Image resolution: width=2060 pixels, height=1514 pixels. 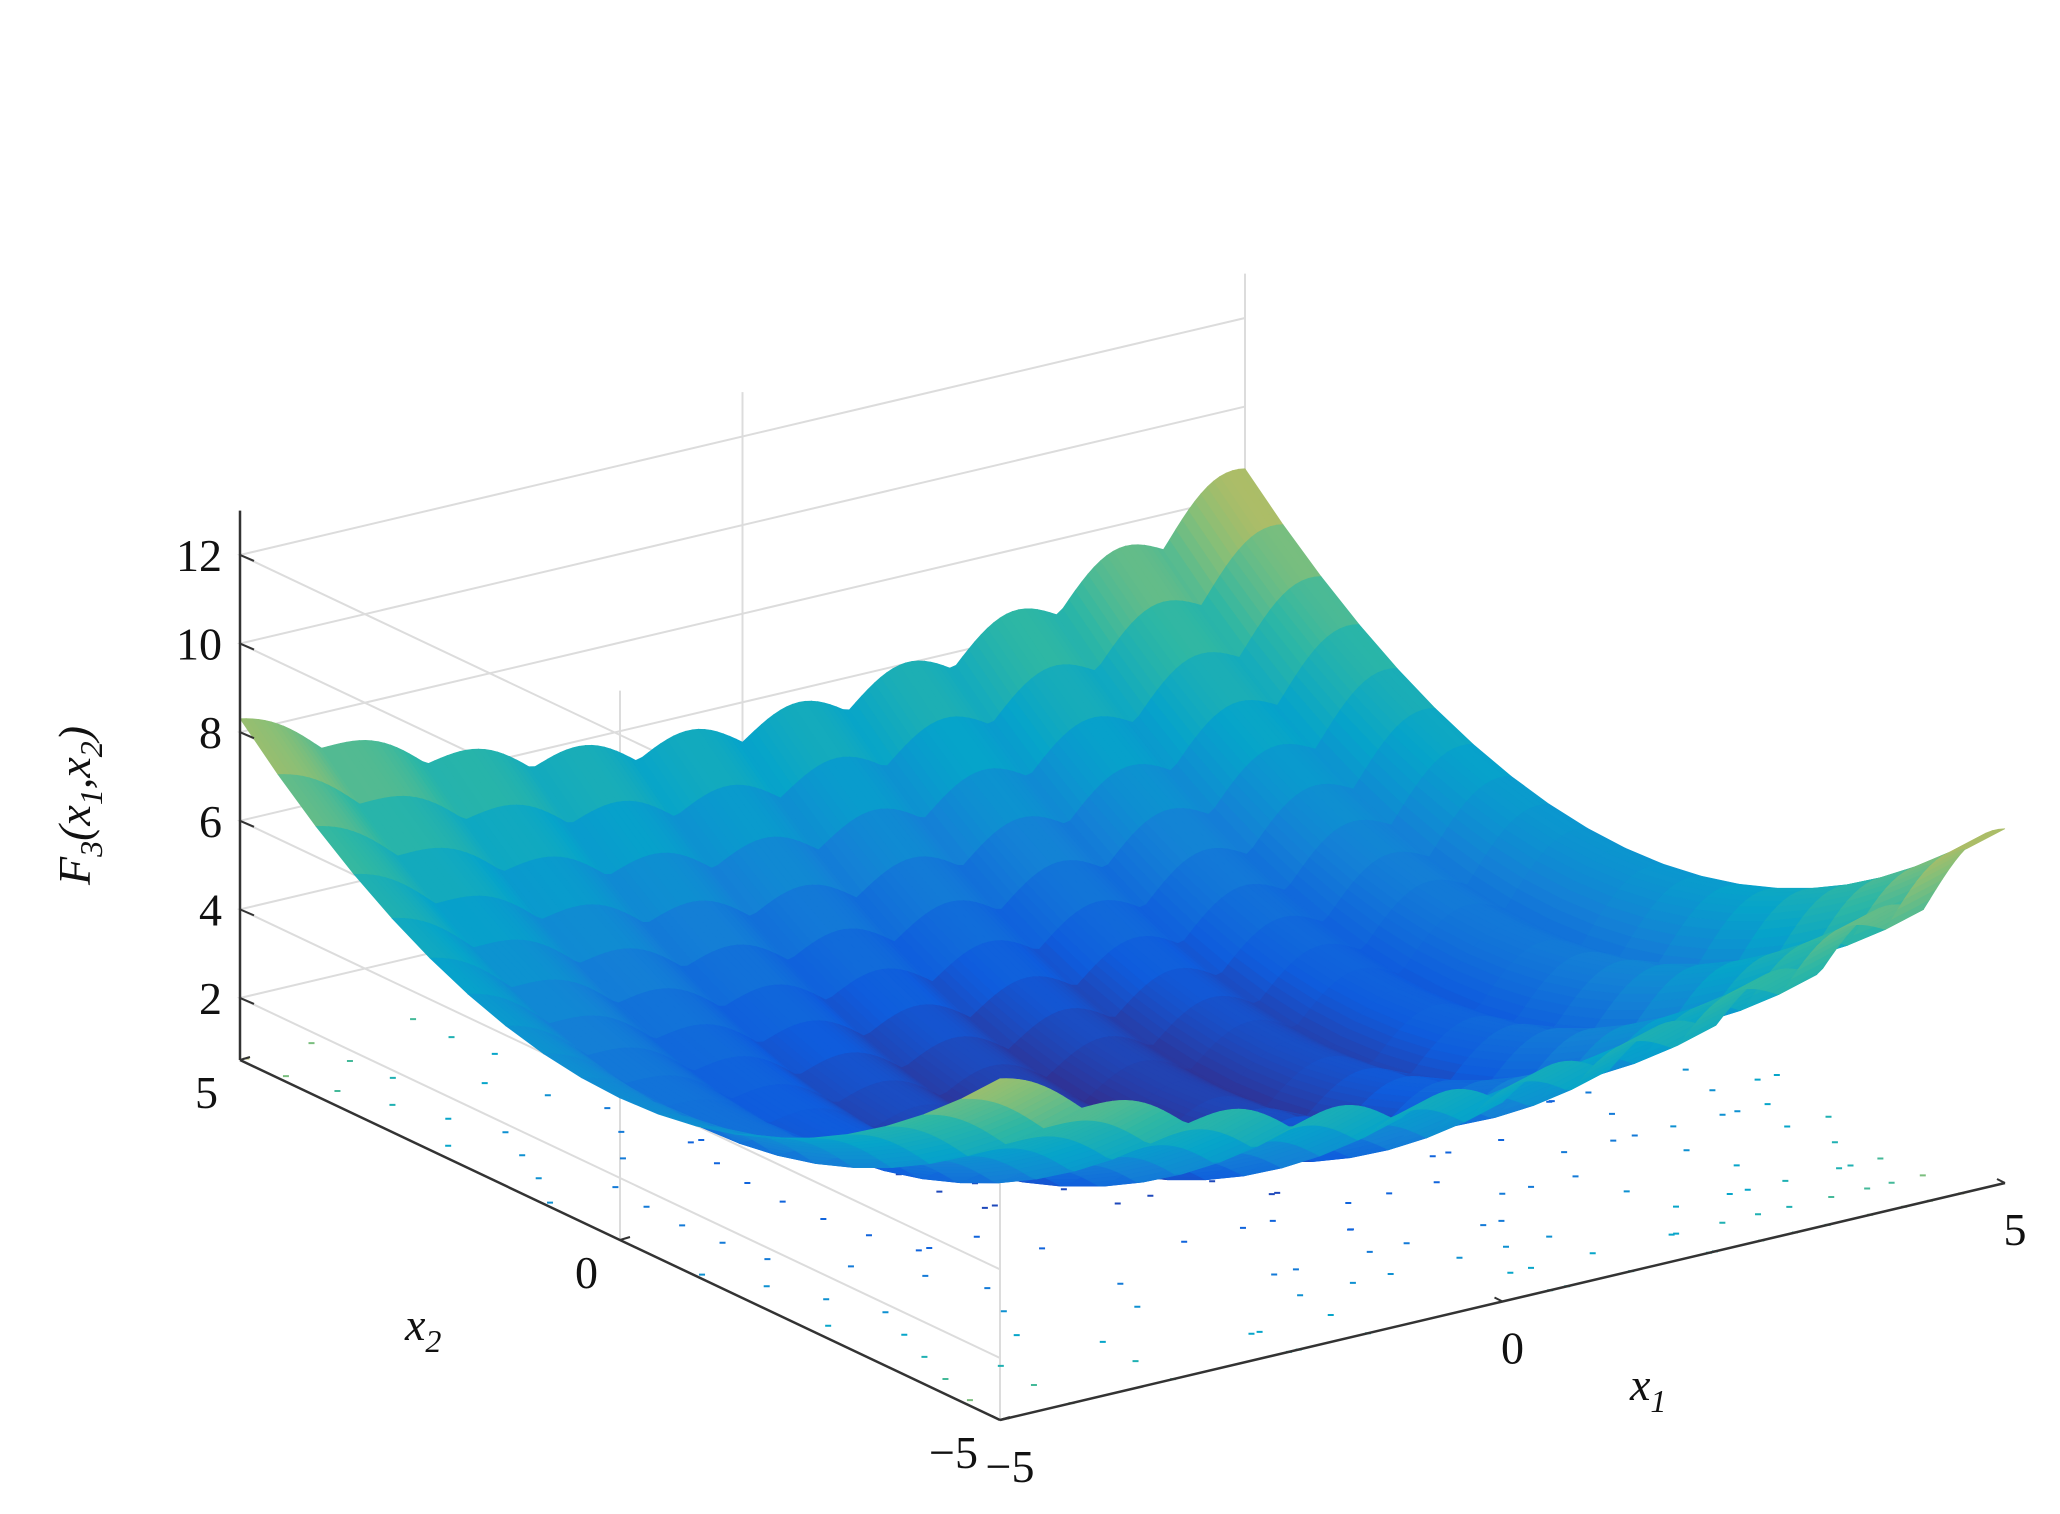 I want to click on x1-tick-label: 5, so click(x=2015, y=1229).